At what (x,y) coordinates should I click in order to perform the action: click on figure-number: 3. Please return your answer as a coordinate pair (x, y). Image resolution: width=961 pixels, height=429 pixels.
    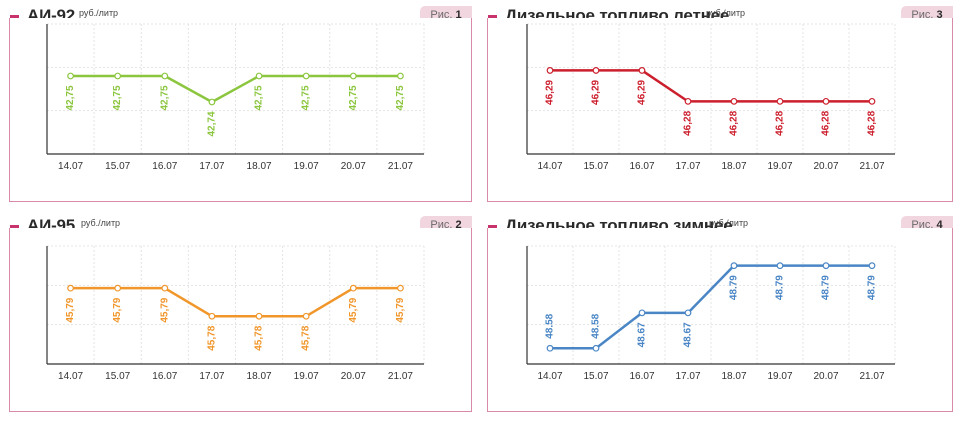
    Looking at the image, I should click on (939, 15).